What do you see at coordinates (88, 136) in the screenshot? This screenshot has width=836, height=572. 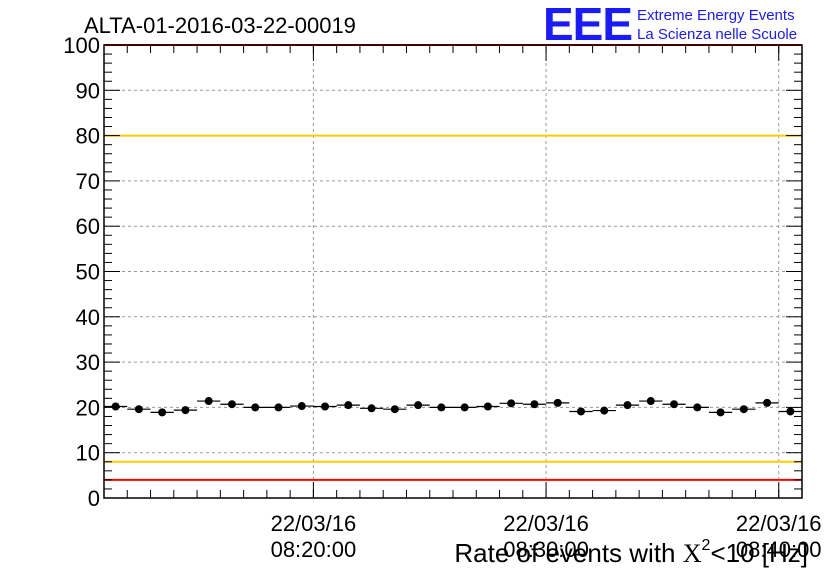 I see `y-tick-label: 80` at bounding box center [88, 136].